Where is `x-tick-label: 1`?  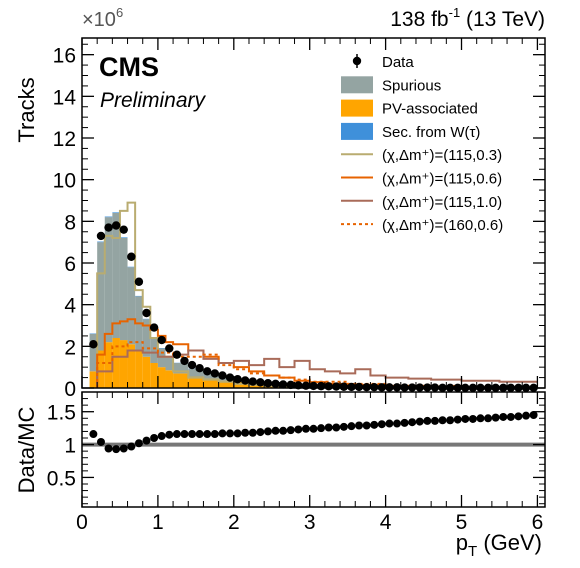
x-tick-label: 1 is located at coordinates (158, 522).